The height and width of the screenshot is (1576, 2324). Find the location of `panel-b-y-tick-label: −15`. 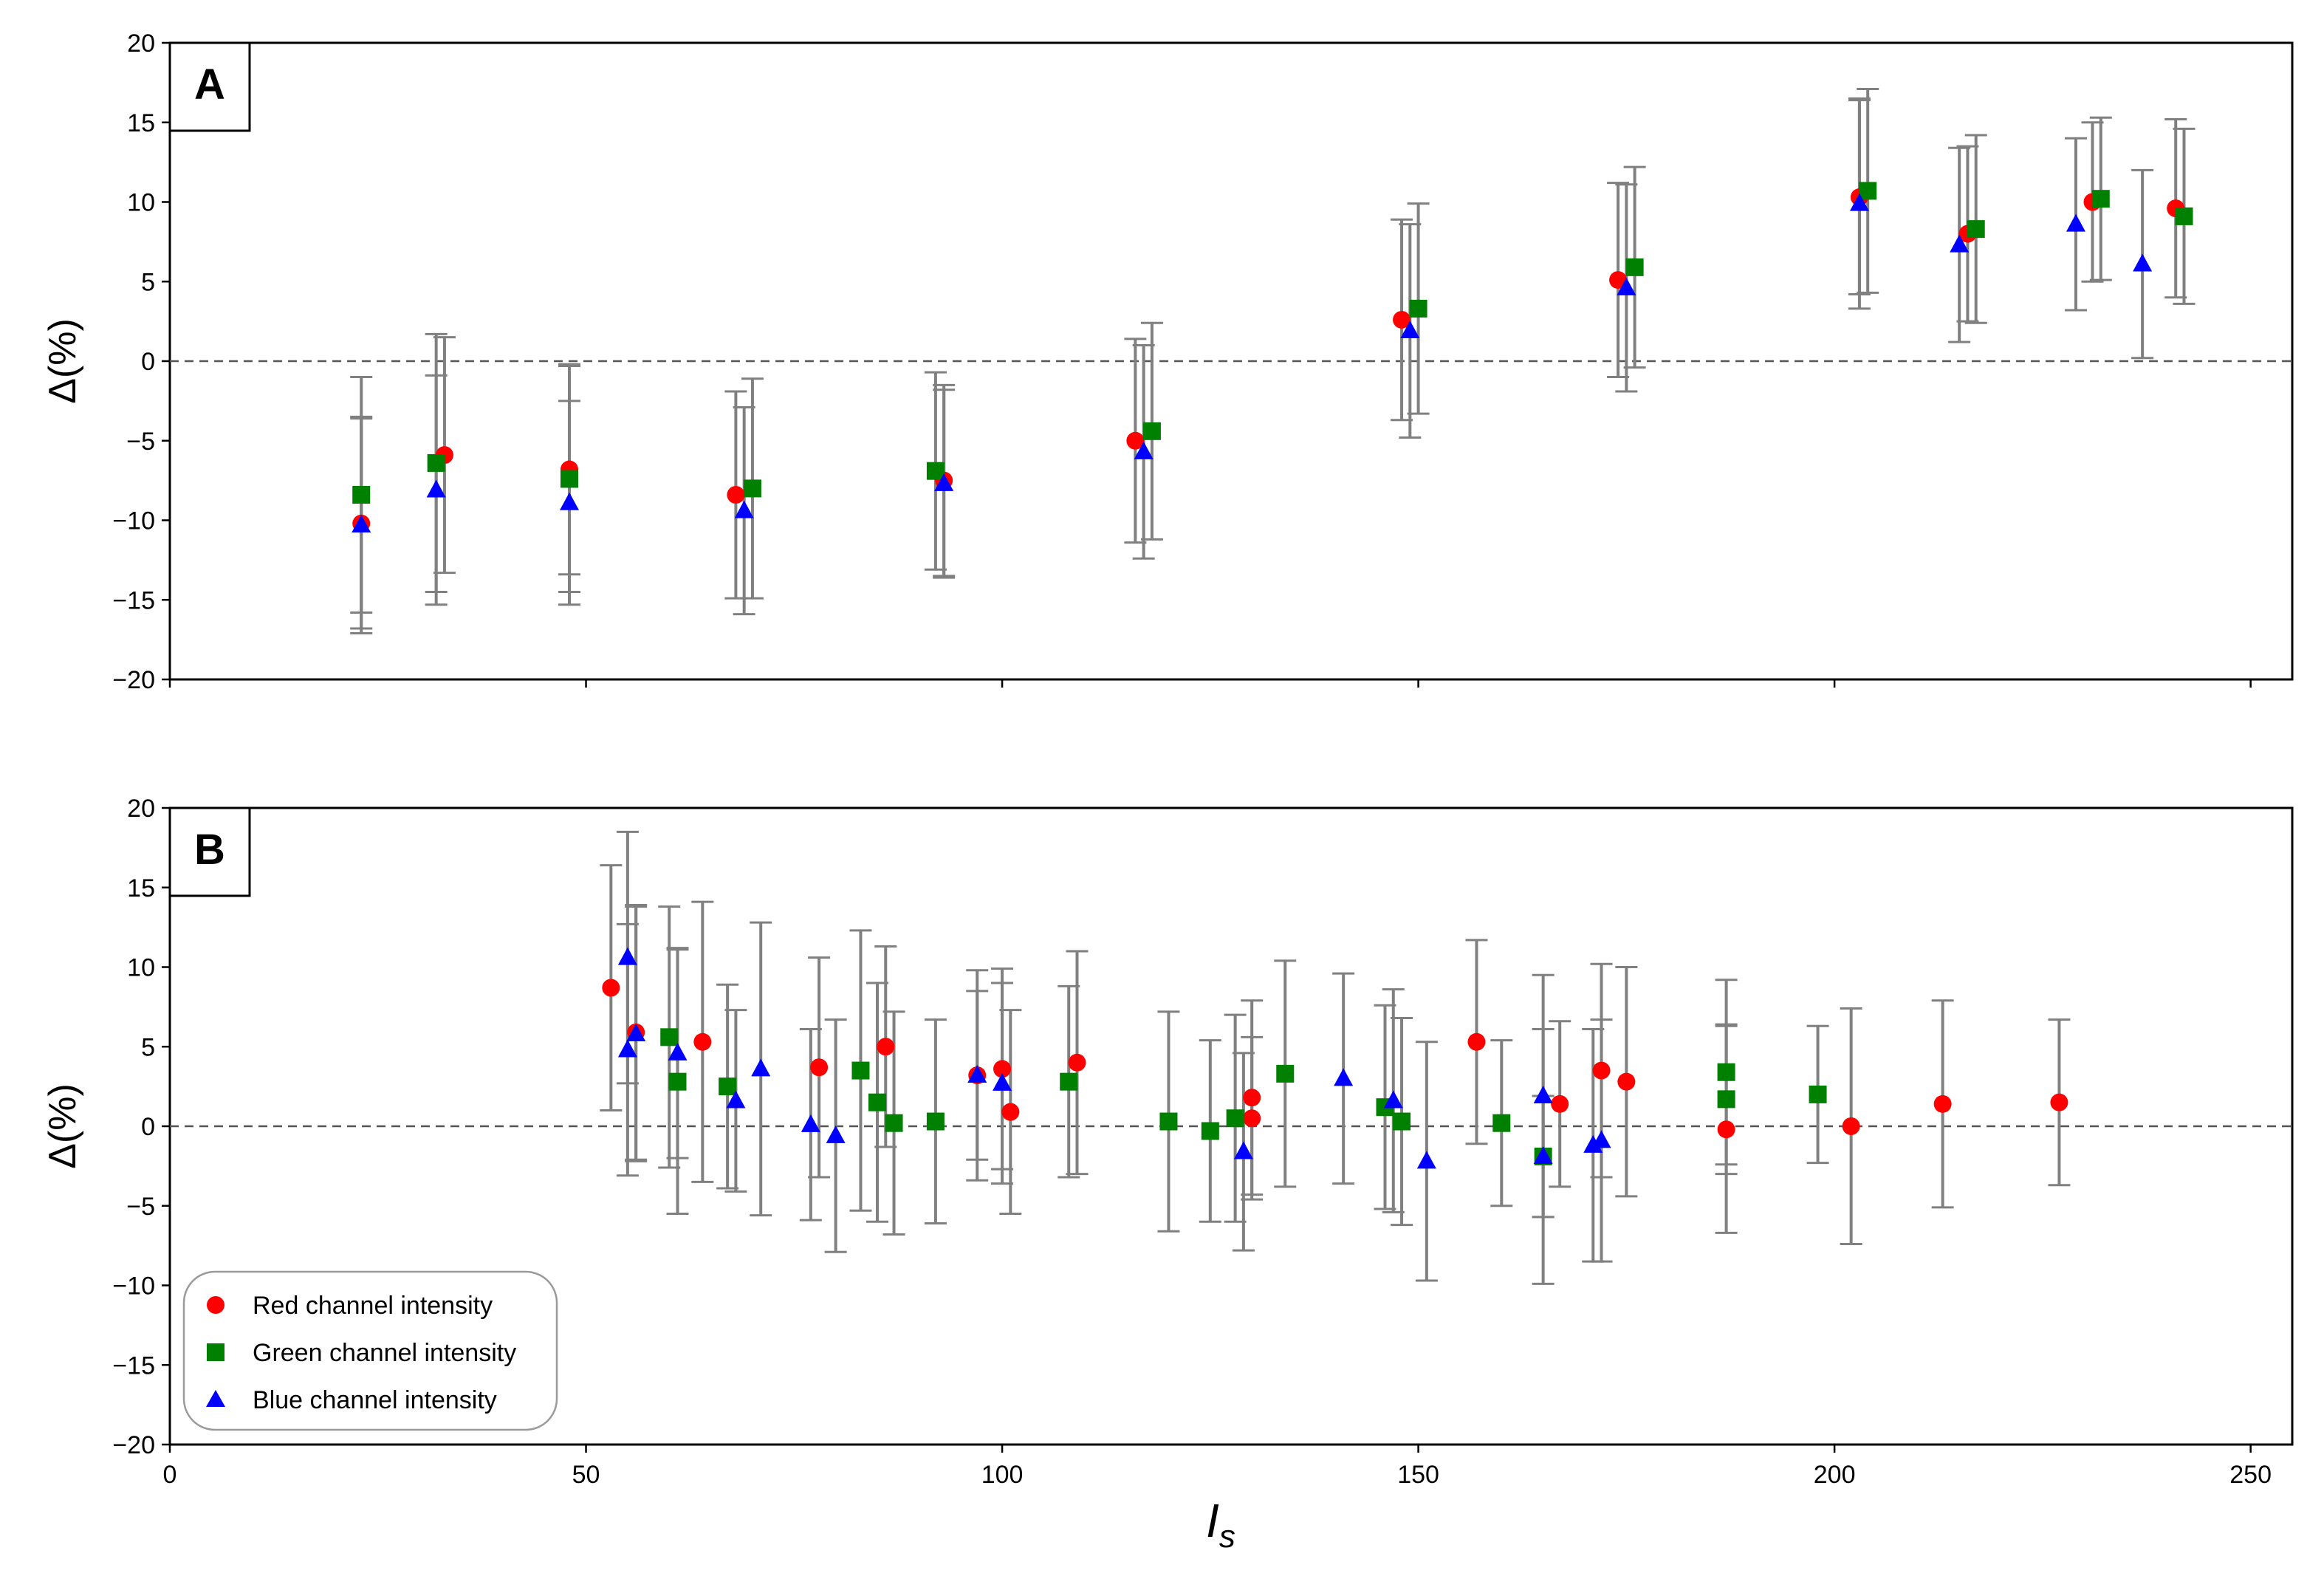

panel-b-y-tick-label: −15 is located at coordinates (133, 1365).